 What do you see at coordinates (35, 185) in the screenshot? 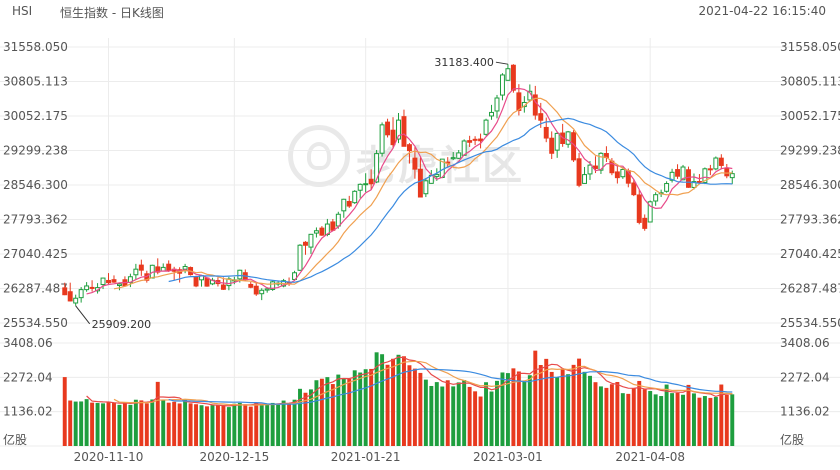
I see `price-tick-label-left: 28546.300` at bounding box center [35, 185].